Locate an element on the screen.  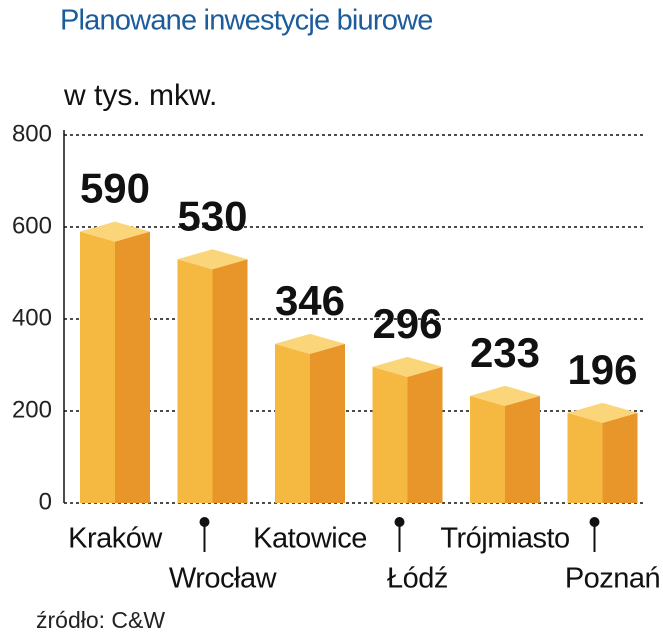
x-tick-label: Katowice is located at coordinates (310, 539).